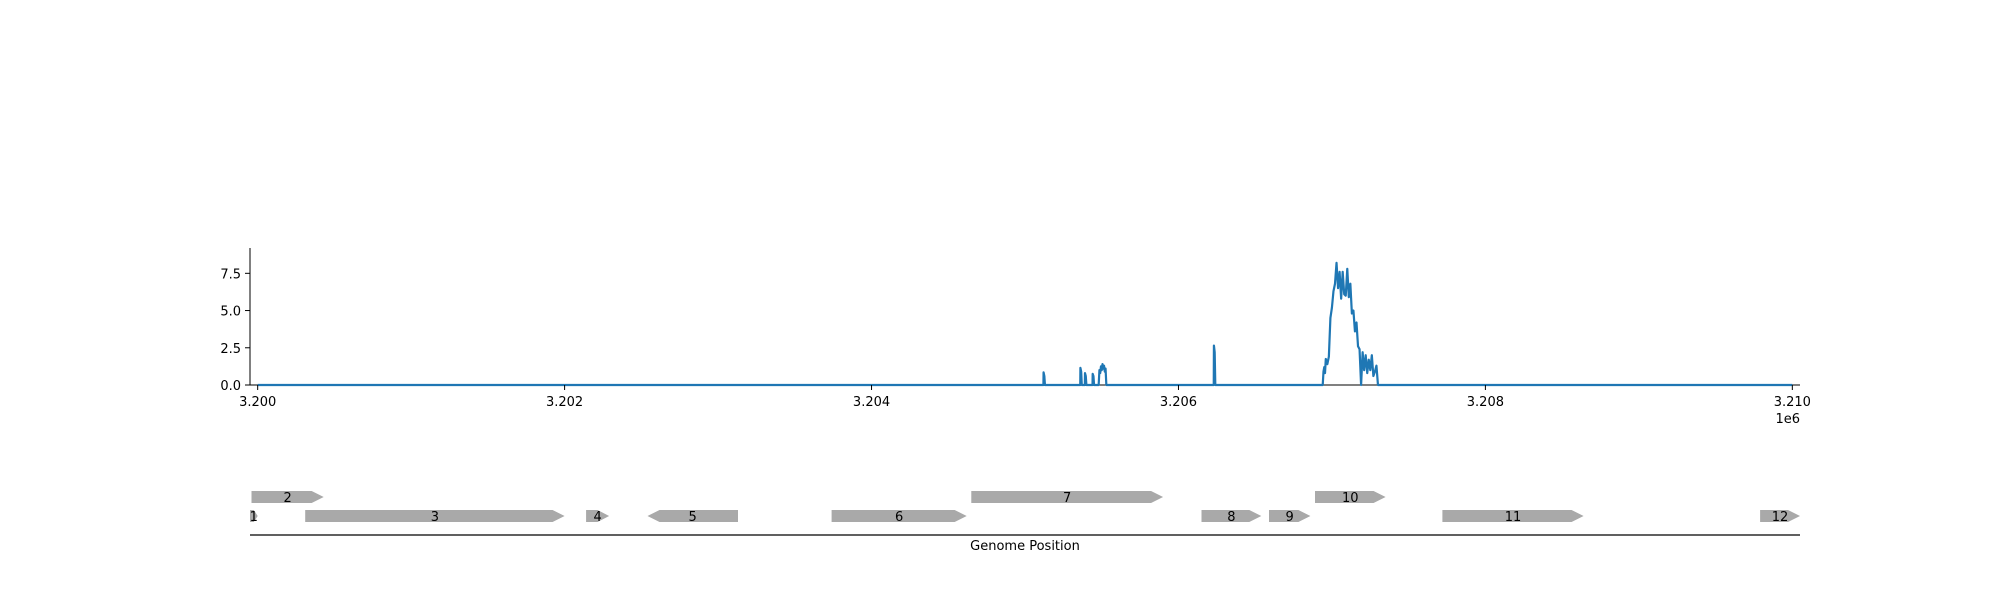 The height and width of the screenshot is (600, 2000). Describe the element at coordinates (1025, 546) in the screenshot. I see `gene-track-xlabel: Genome Position` at that location.